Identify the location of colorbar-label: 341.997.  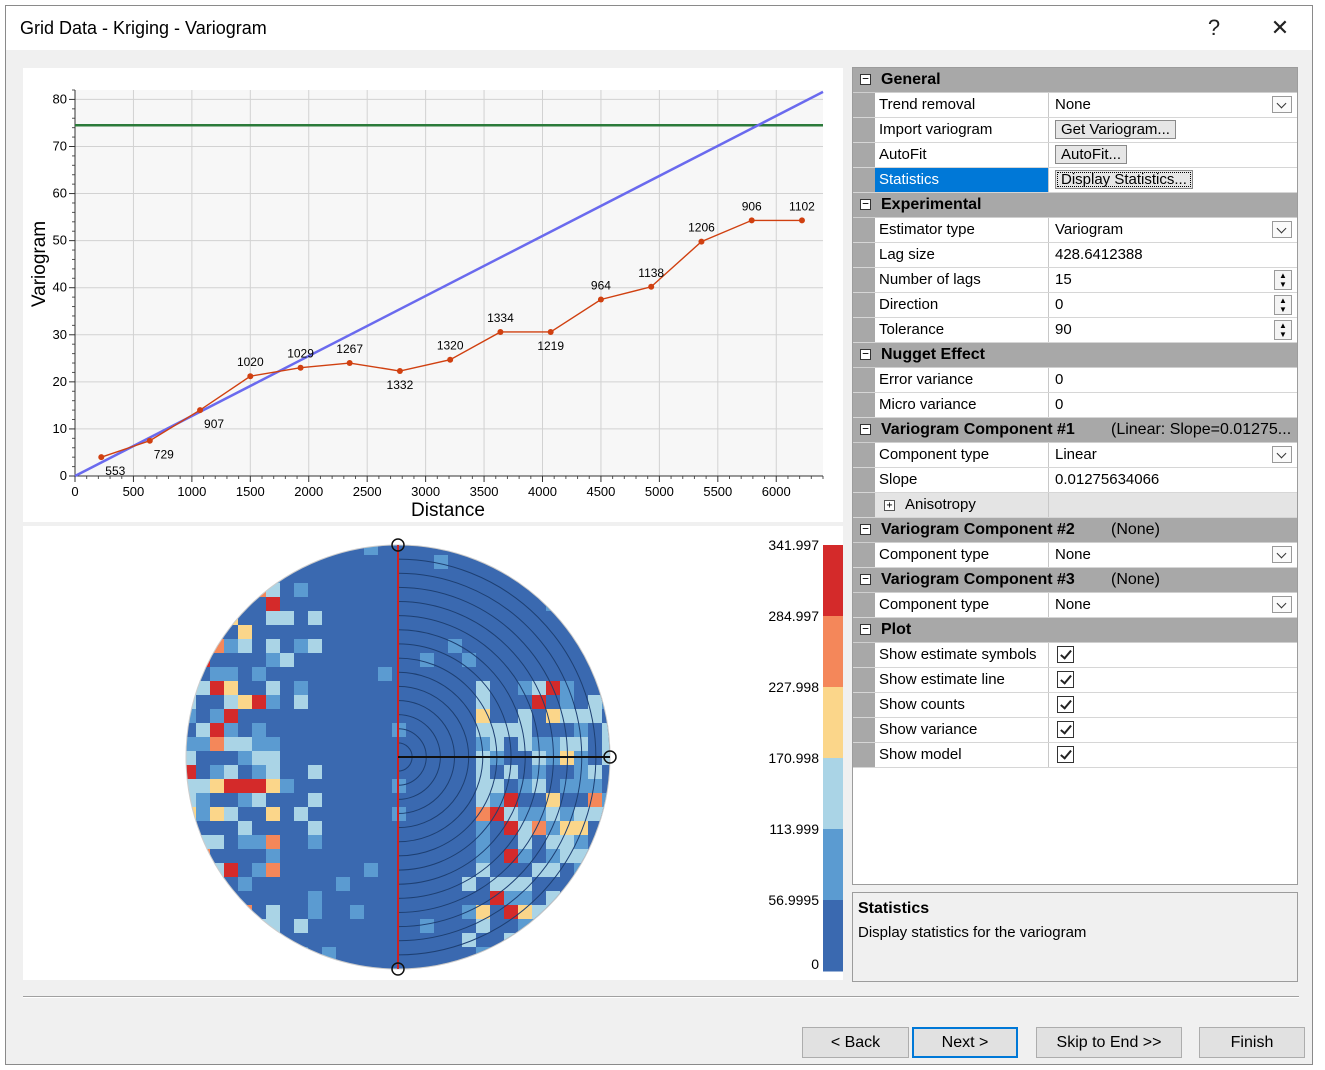
(793, 545).